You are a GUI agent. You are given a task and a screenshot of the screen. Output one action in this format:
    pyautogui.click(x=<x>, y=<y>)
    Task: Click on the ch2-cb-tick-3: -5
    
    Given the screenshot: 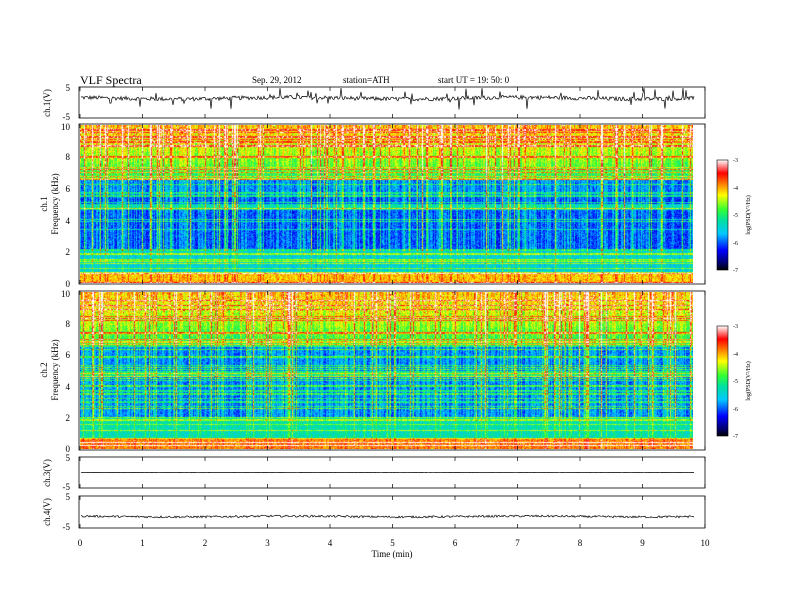 What is the action you would take?
    pyautogui.click(x=735, y=382)
    